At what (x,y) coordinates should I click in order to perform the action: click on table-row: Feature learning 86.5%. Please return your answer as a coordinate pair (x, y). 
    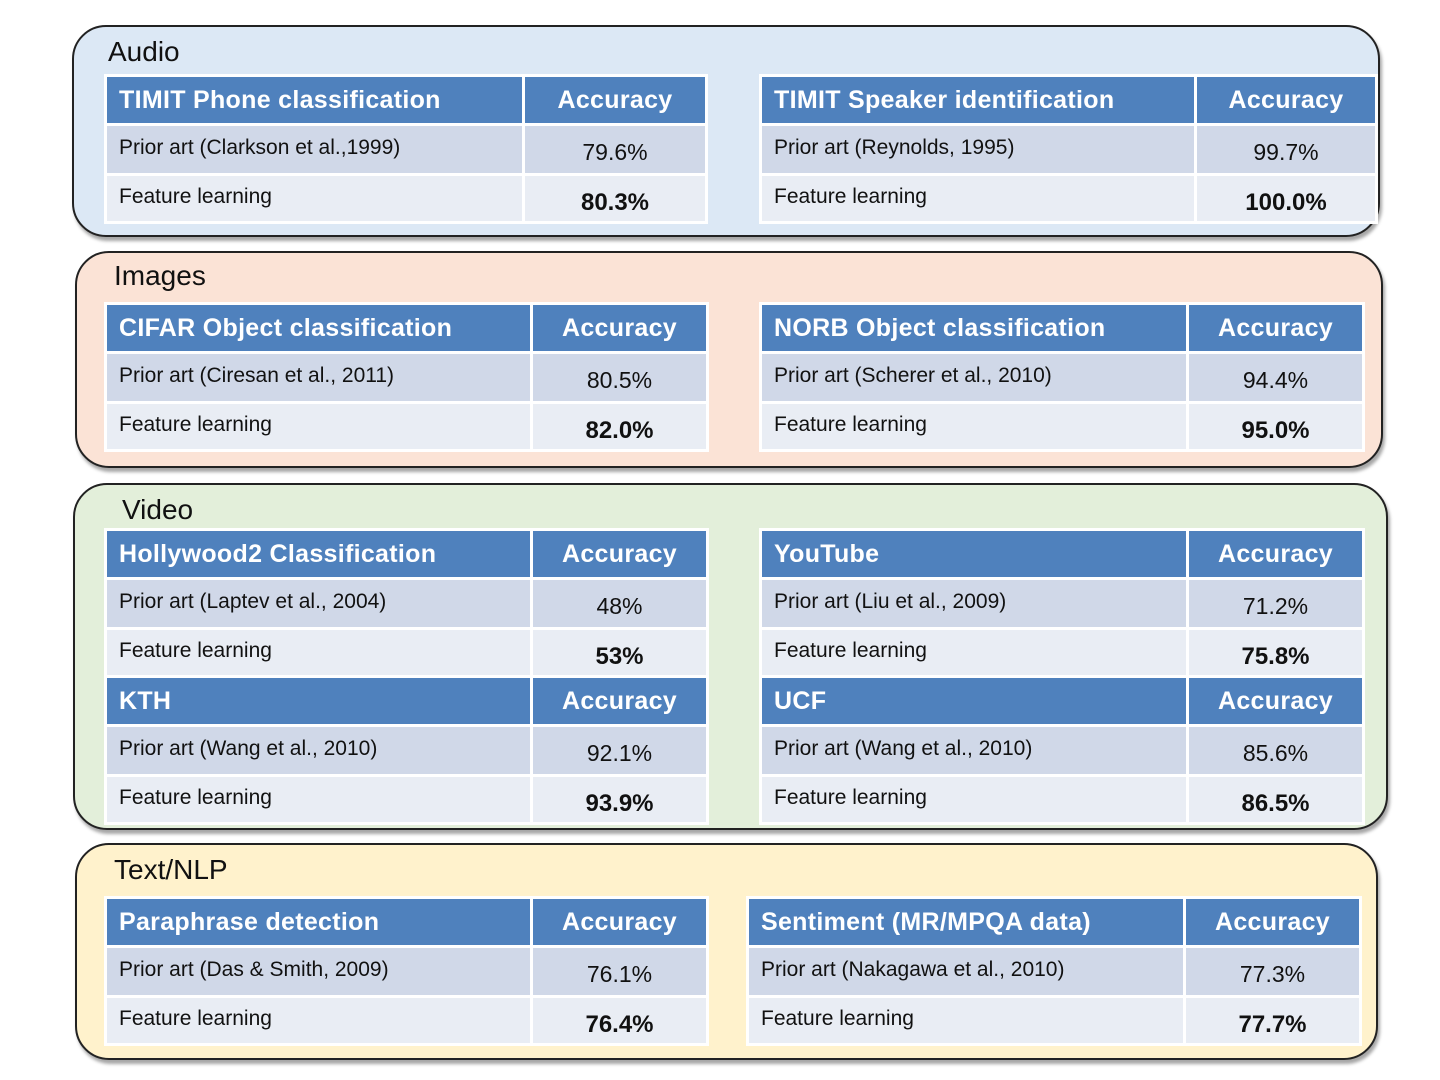
    Looking at the image, I should click on (1062, 799).